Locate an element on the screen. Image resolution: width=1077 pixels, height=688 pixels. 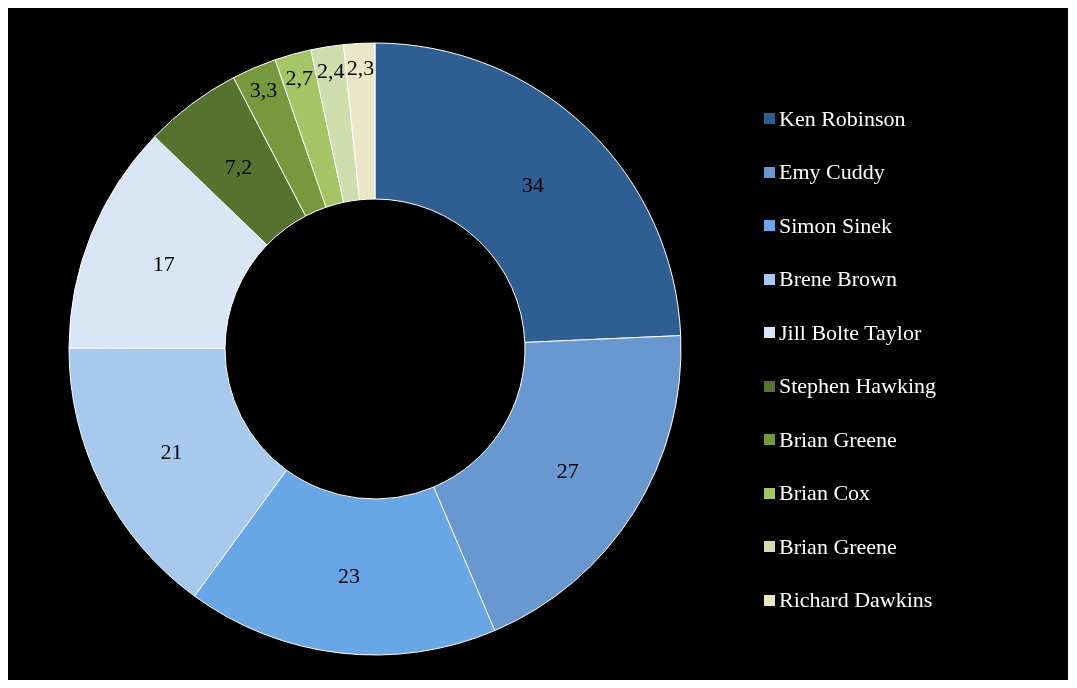
data-label: 3,3 is located at coordinates (263, 90).